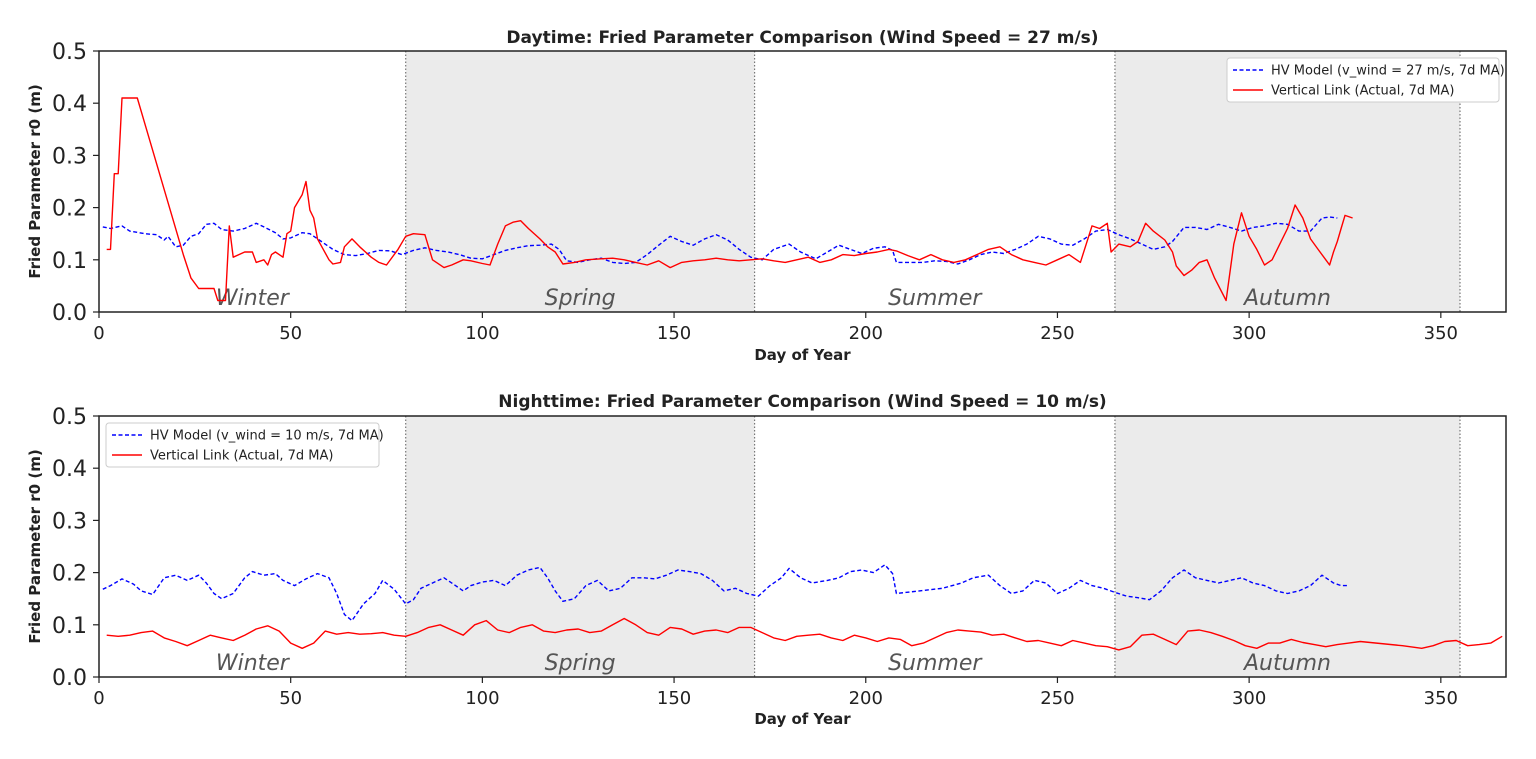  What do you see at coordinates (267, 436) in the screenshot?
I see `legend-label: HV Model (v_wind = 10 m/s, 7d MA)` at bounding box center [267, 436].